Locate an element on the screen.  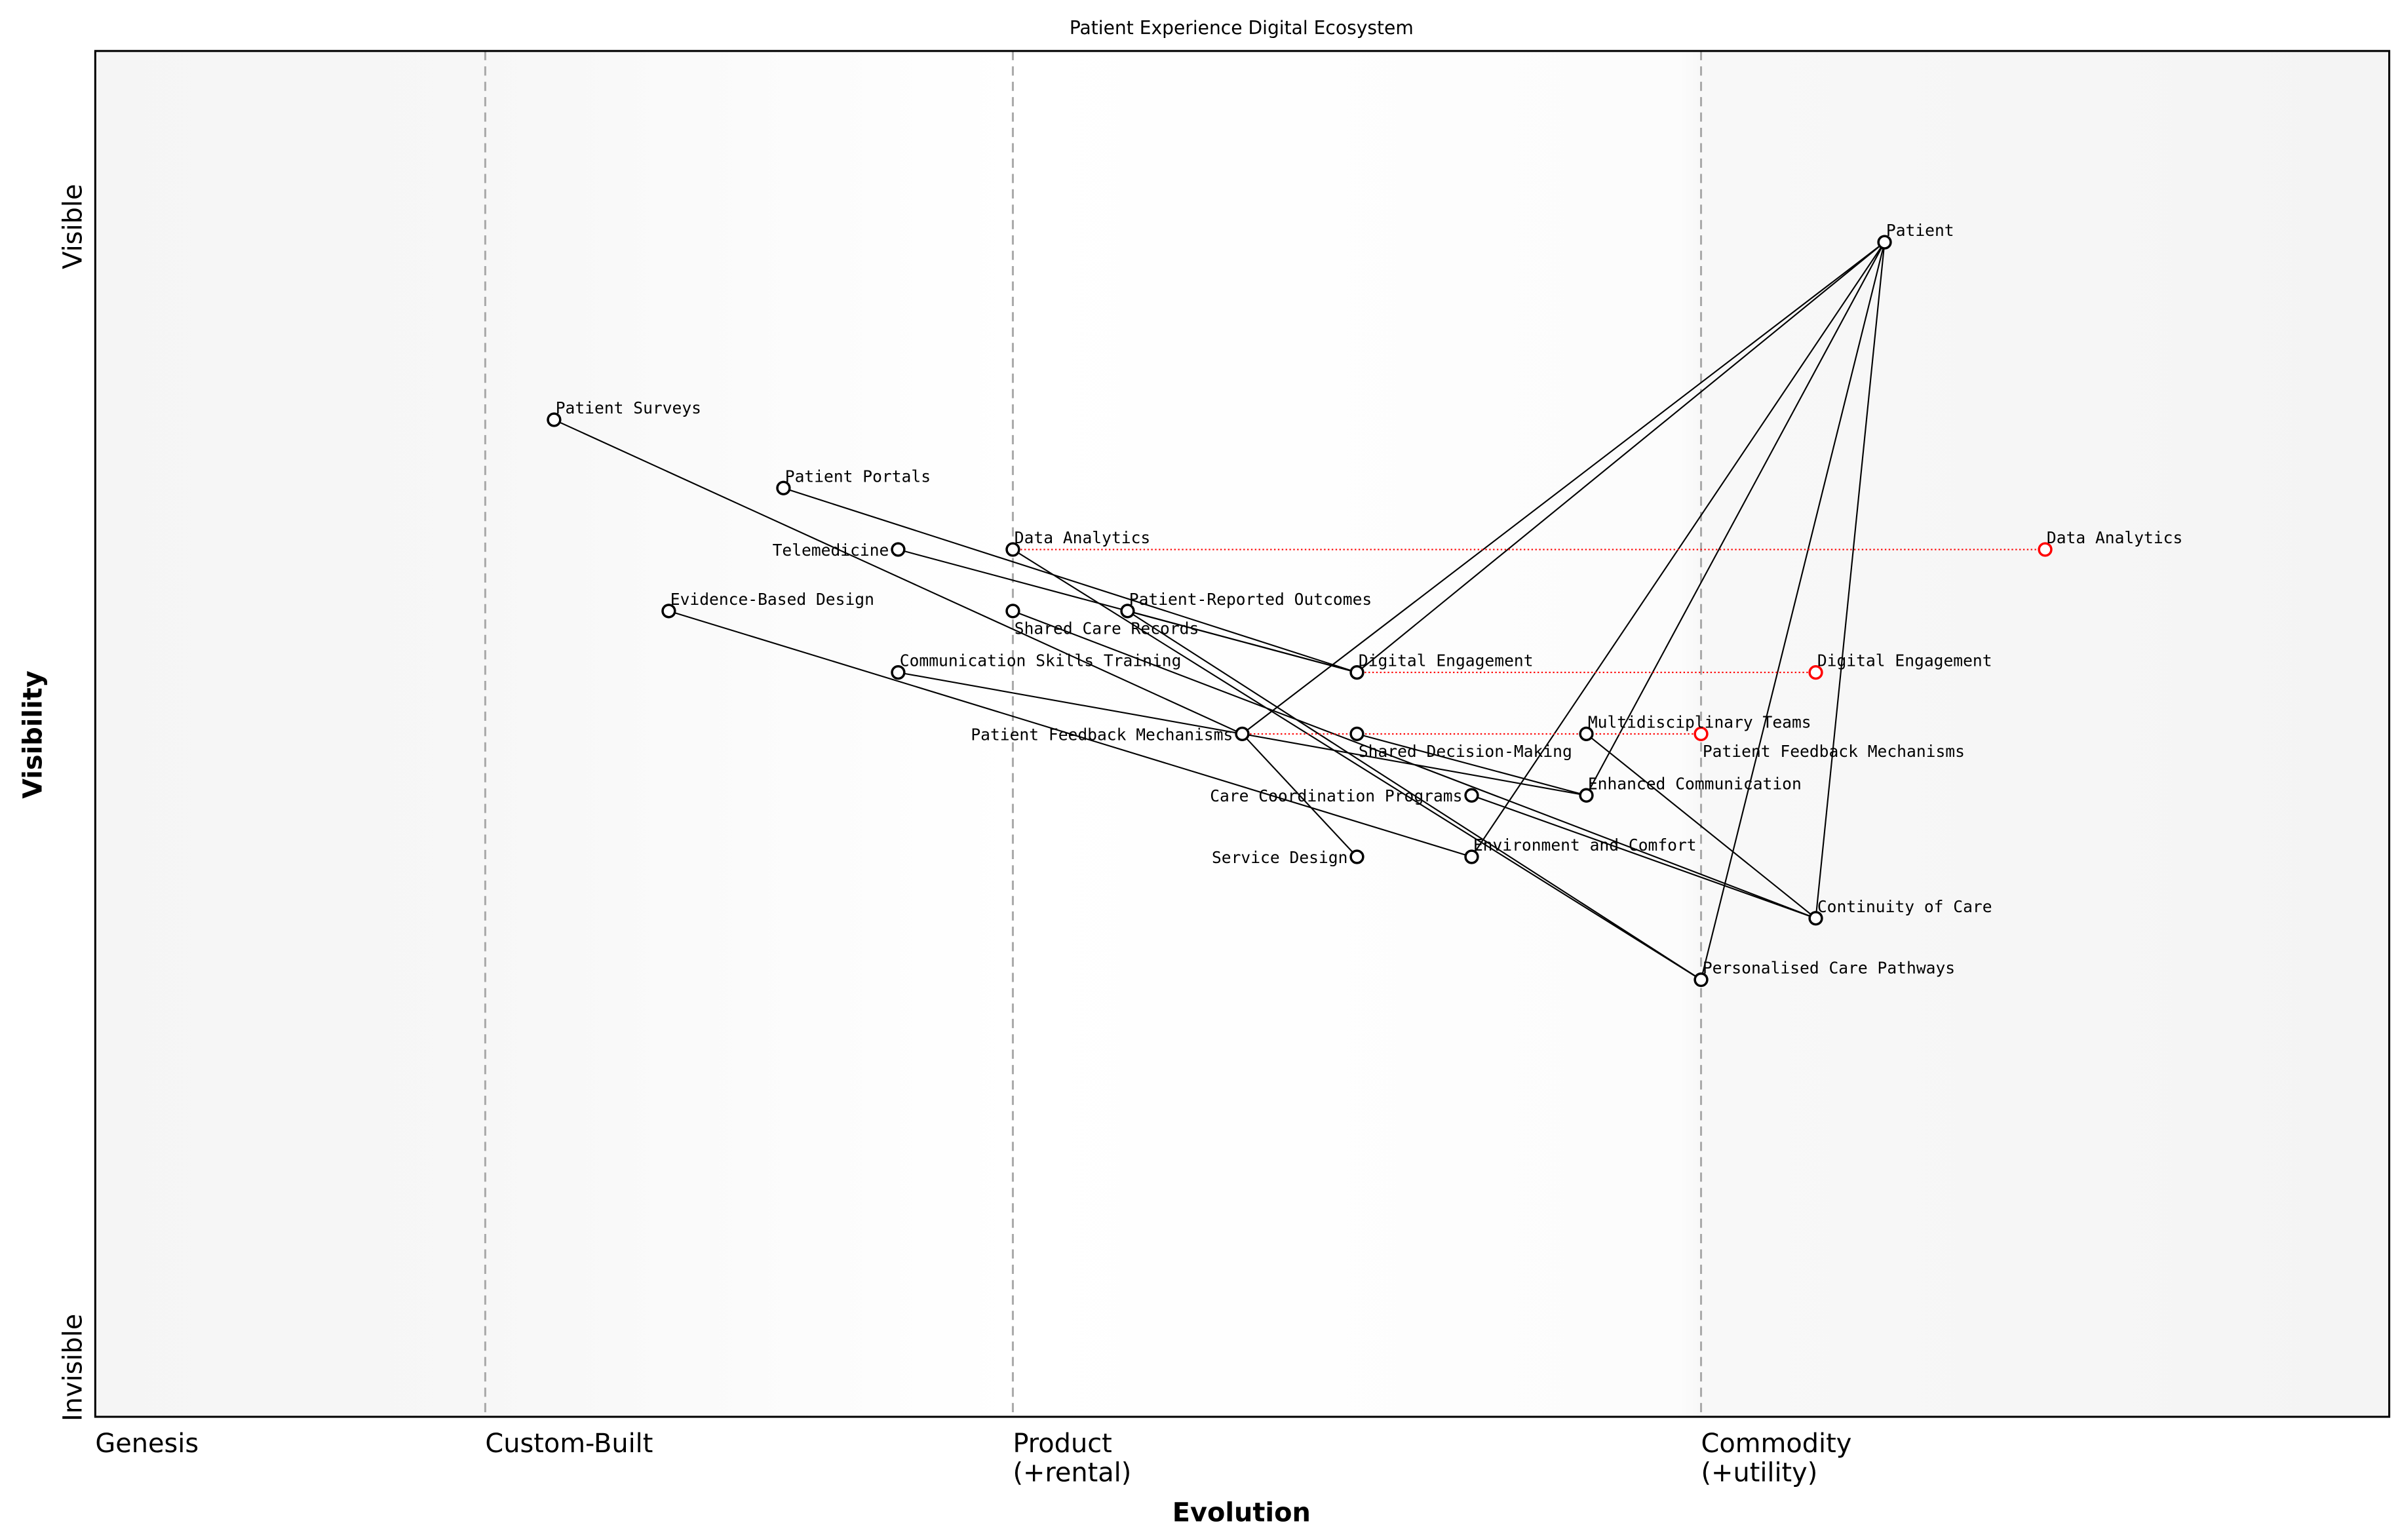
stage-label: Commodity (+utility) is located at coordinates (1776, 1458).